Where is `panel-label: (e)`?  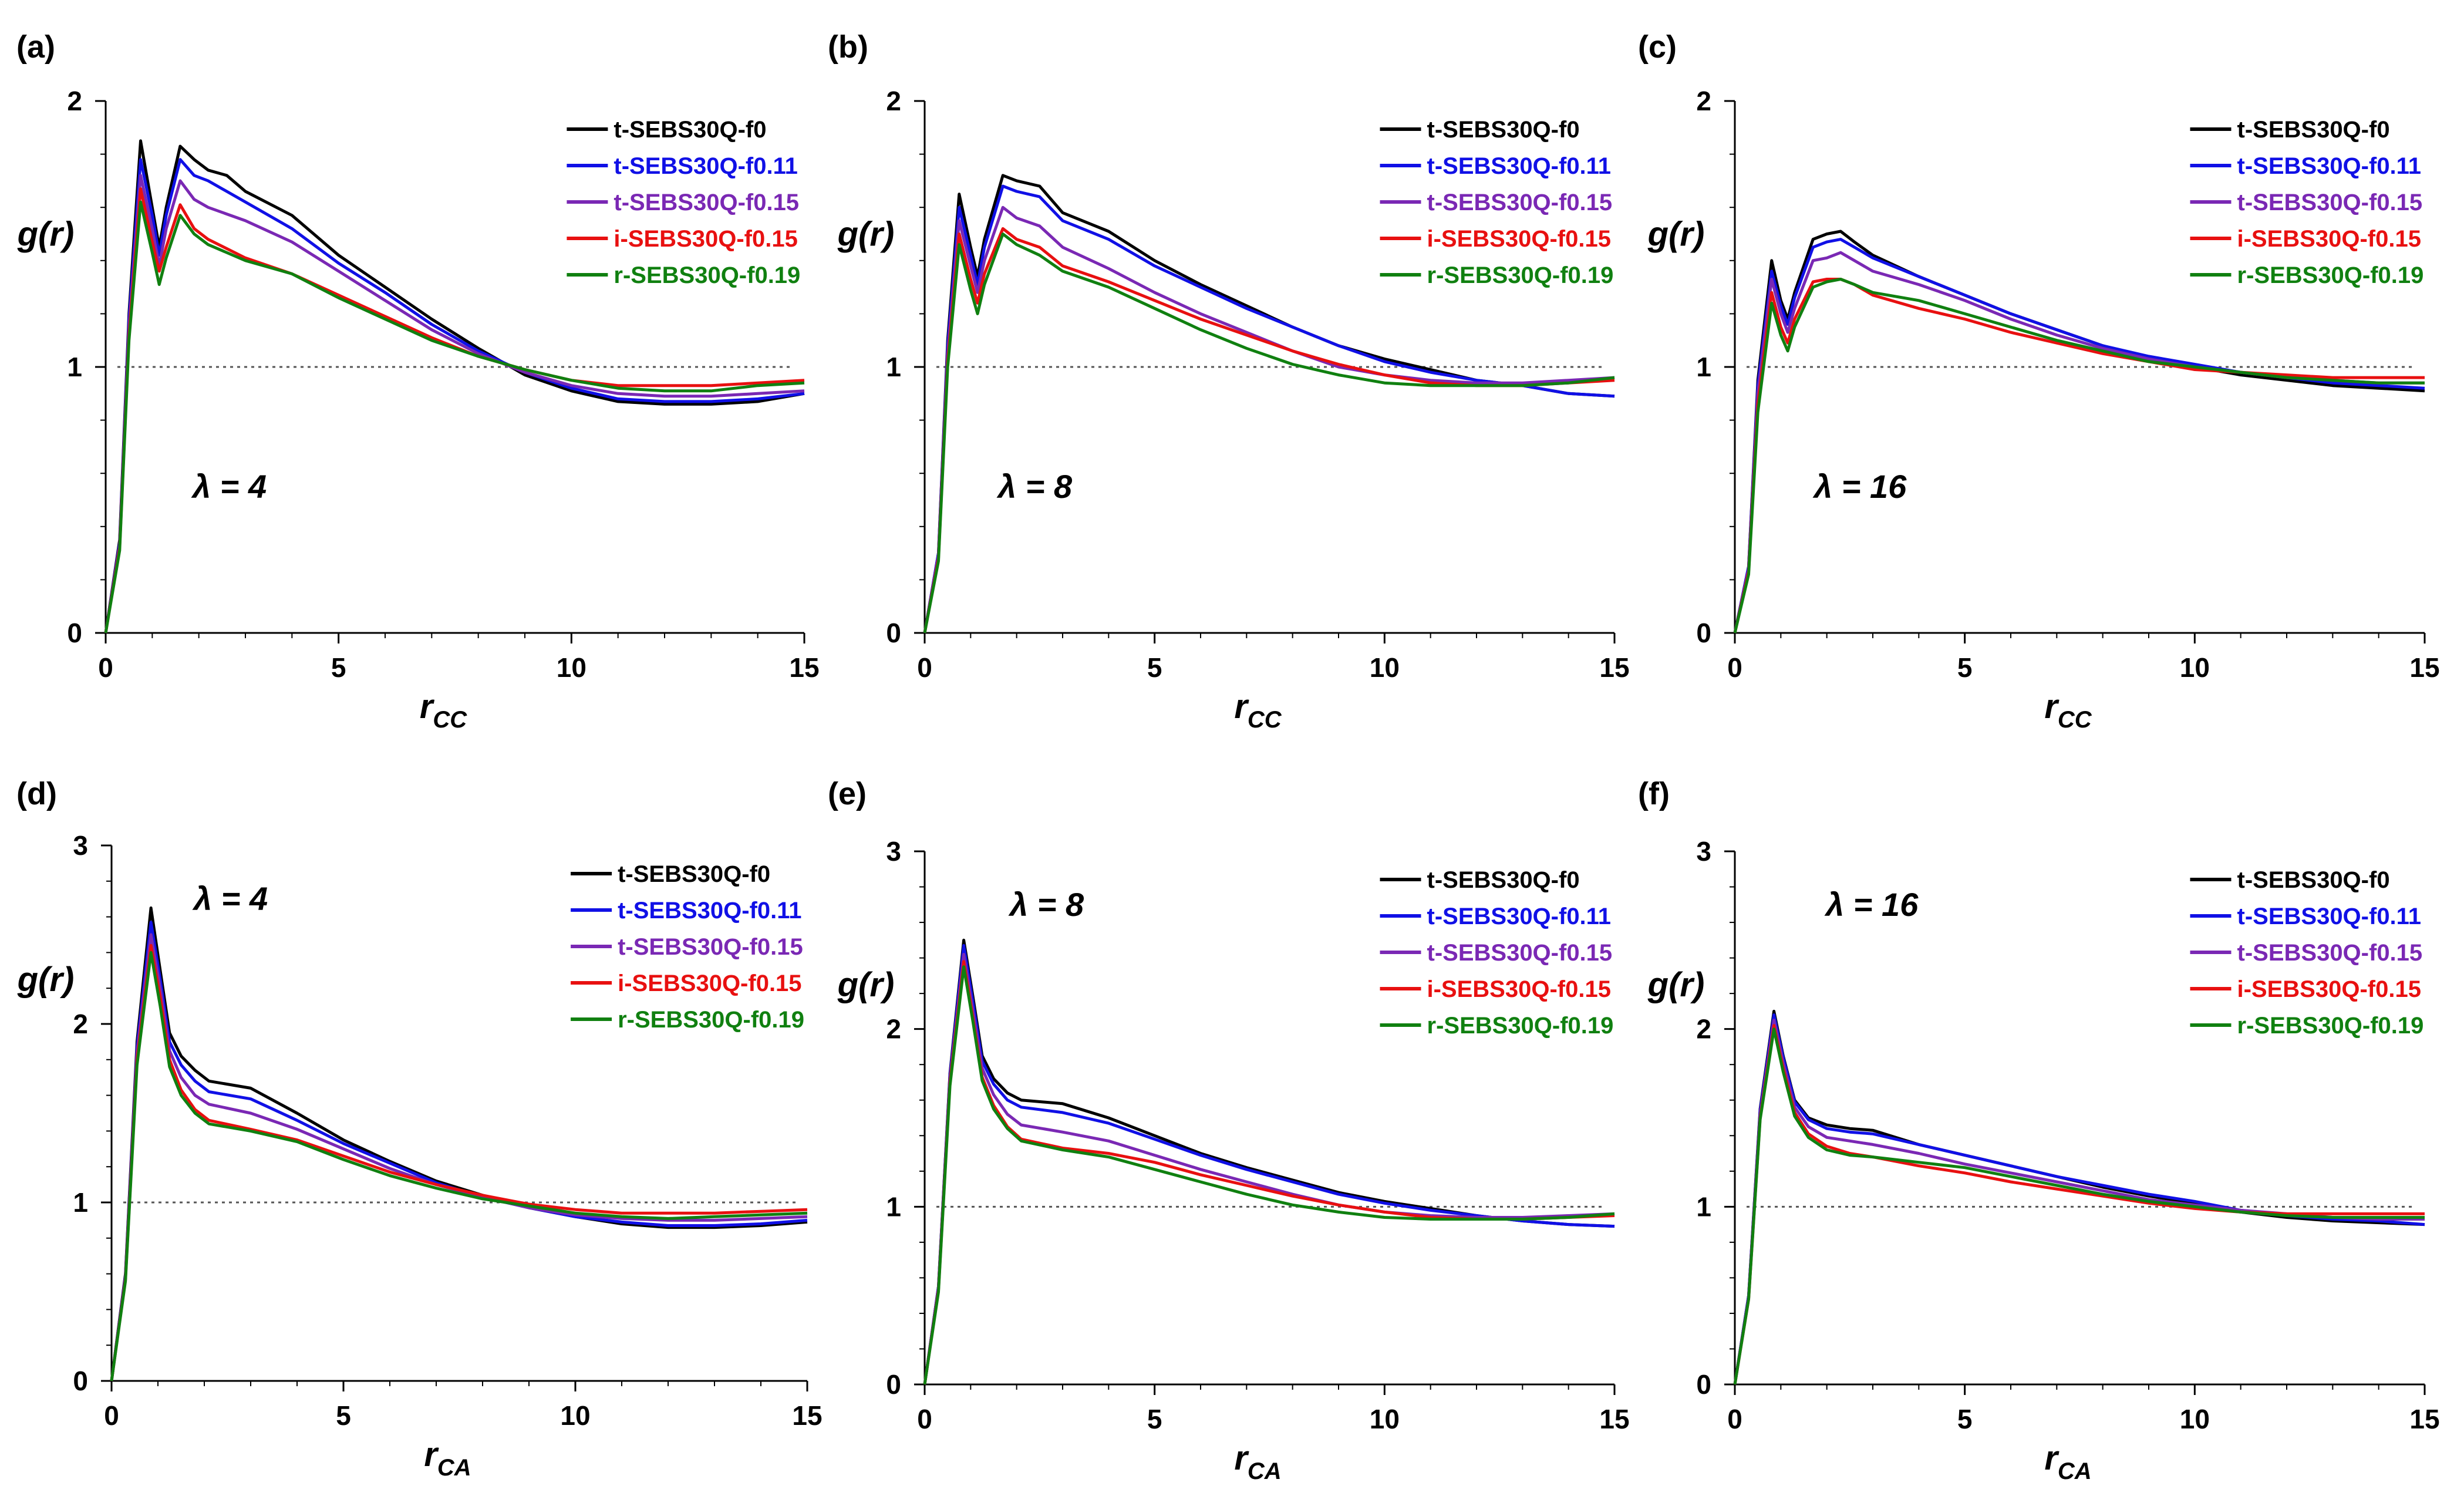 panel-label: (e) is located at coordinates (847, 793).